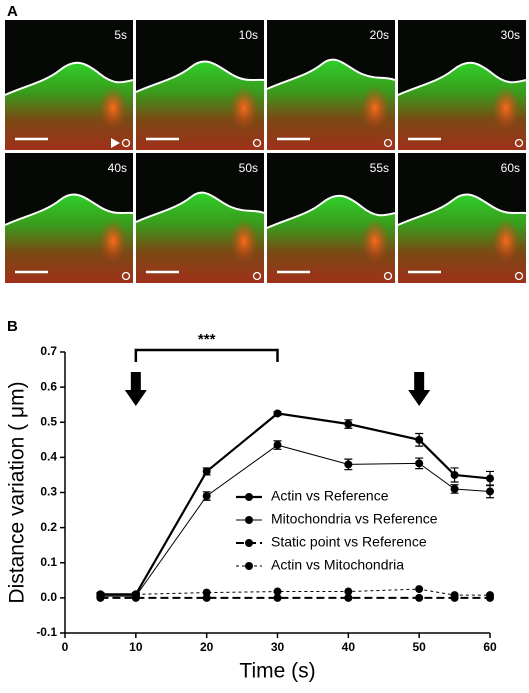 The image size is (529, 693). I want to click on x-tick-label: 40, so click(349, 647).